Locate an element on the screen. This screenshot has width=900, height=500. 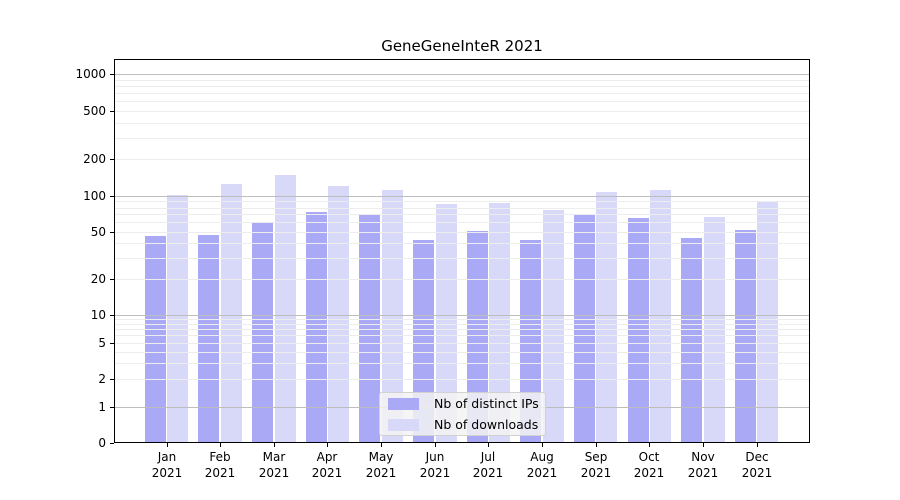
bar-downloads-mar is located at coordinates (285, 309).